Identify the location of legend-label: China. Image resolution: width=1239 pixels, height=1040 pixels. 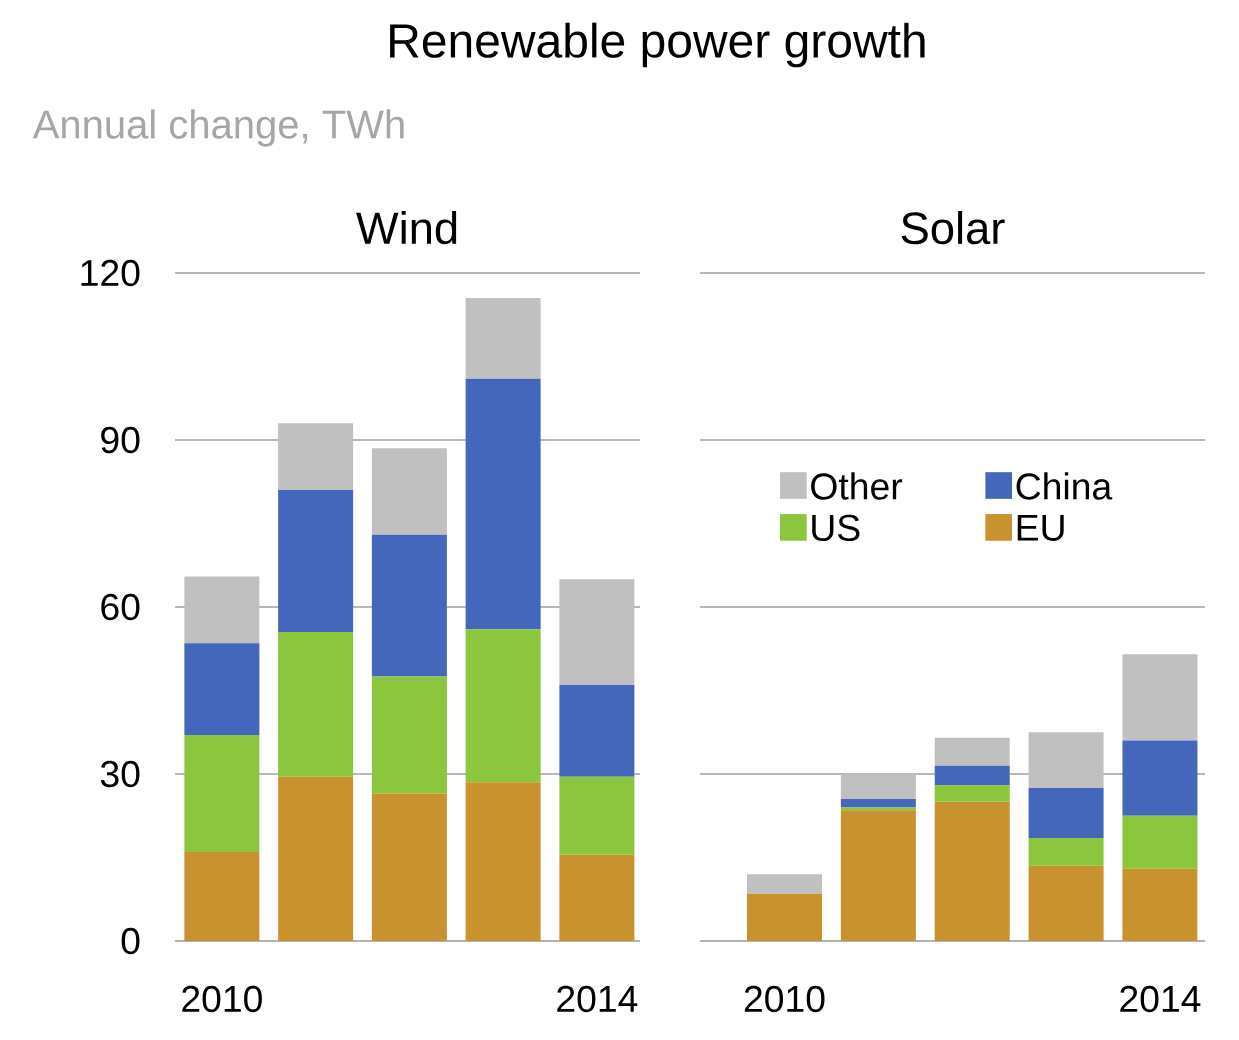
(1064, 486).